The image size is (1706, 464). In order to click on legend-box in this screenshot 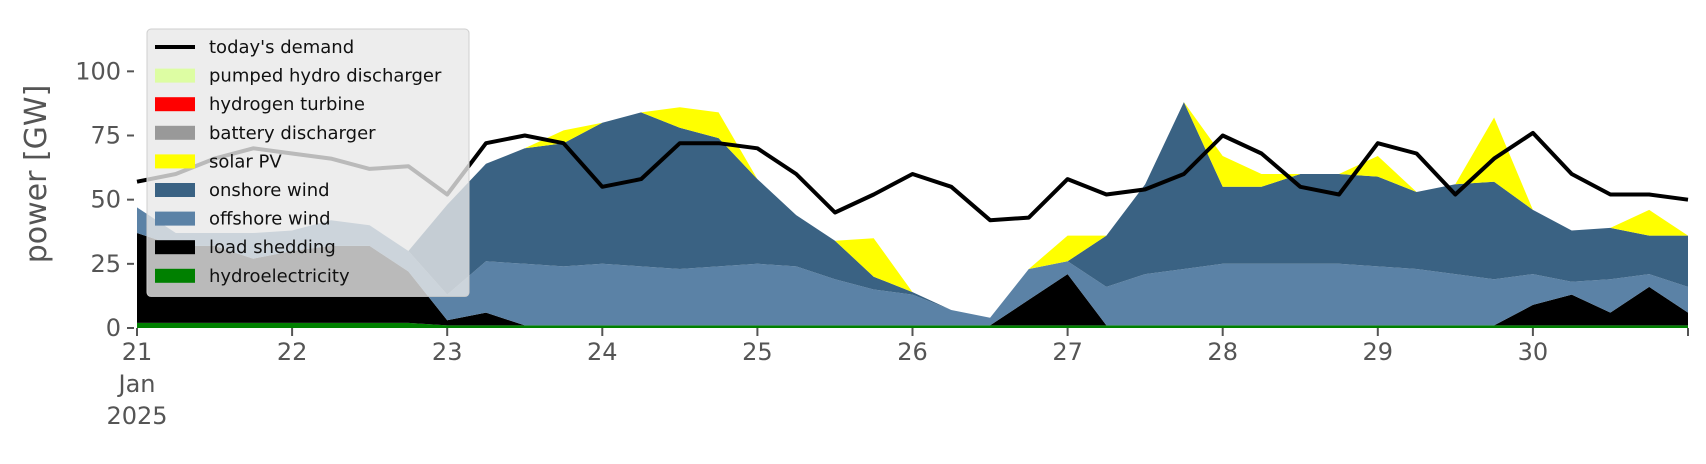, I will do `click(308, 162)`.